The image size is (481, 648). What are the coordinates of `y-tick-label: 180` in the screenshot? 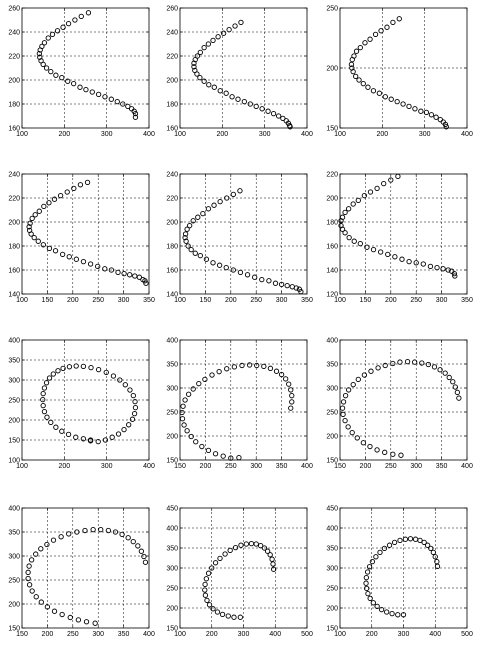 It's located at (172, 105).